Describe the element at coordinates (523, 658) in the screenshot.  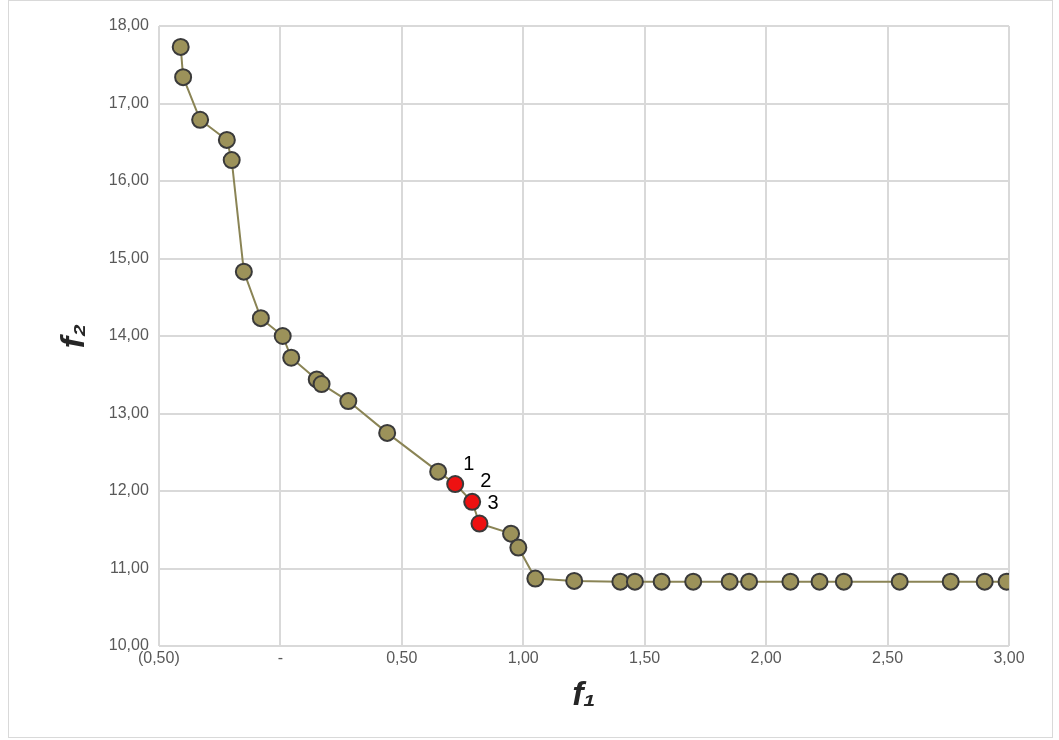
I see `x-tick-label: 1,00` at that location.